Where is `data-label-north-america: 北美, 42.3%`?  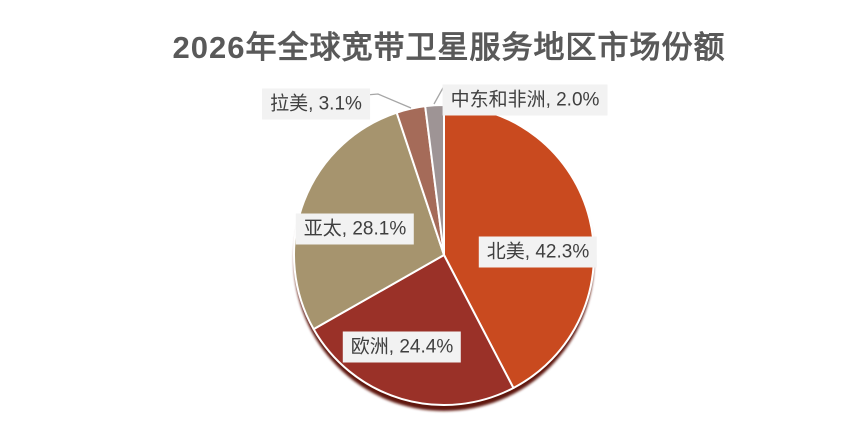
data-label-north-america: 北美, 42.3% is located at coordinates (538, 252).